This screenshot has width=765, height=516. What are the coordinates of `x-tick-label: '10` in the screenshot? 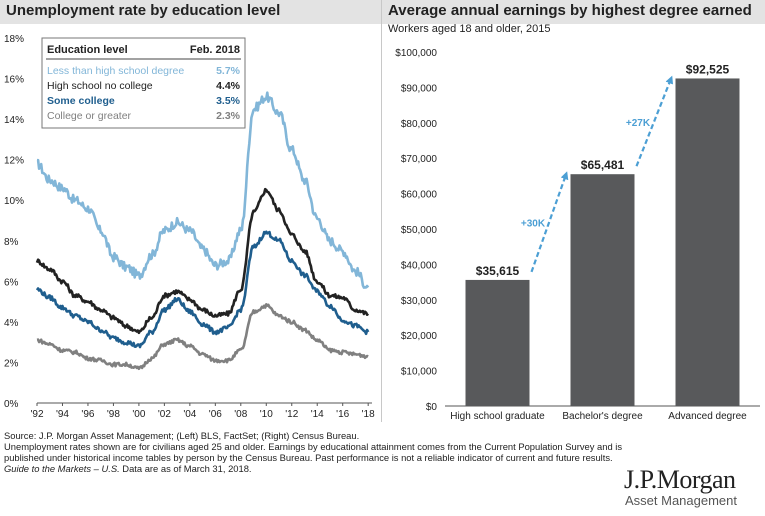 It's located at (266, 414).